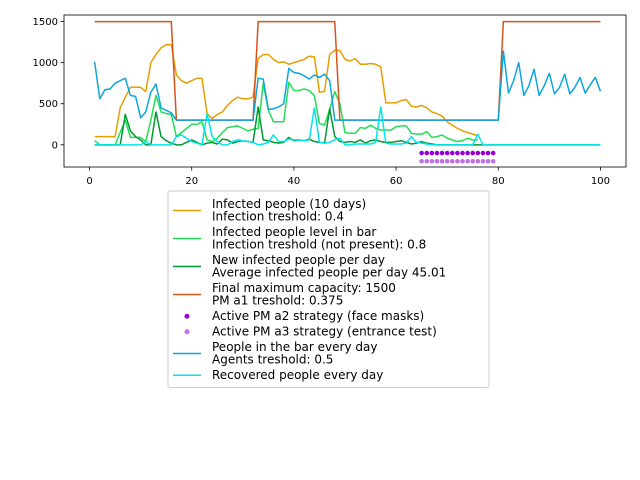  Describe the element at coordinates (396, 181) in the screenshot. I see `x-tick-label: 60` at that location.